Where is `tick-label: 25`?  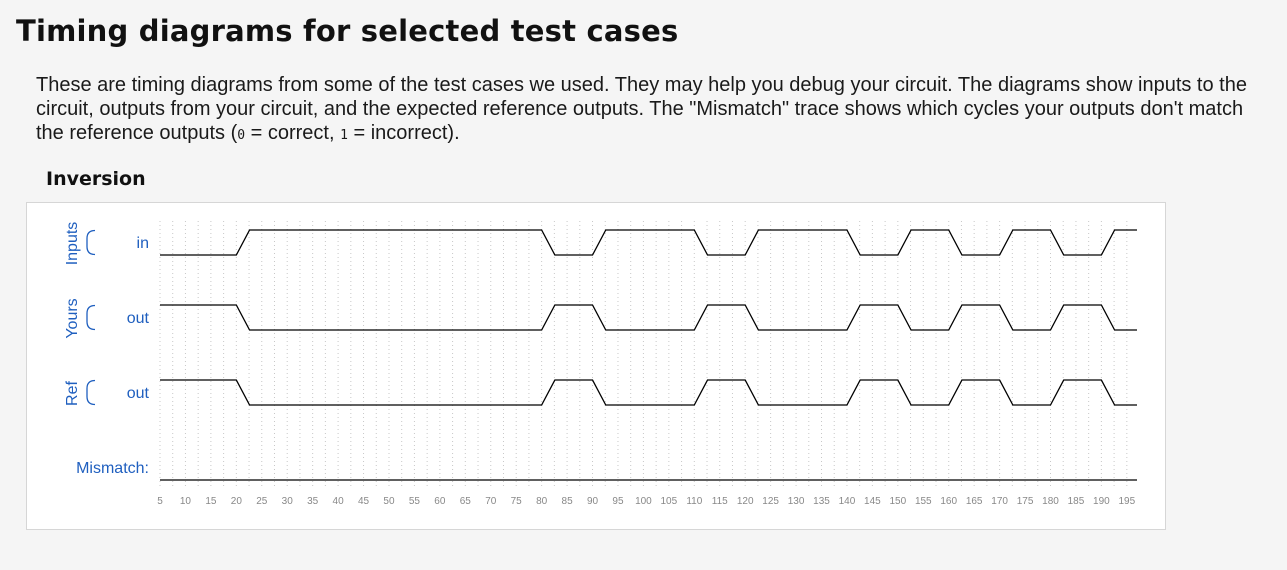
tick-label: 25 is located at coordinates (262, 501).